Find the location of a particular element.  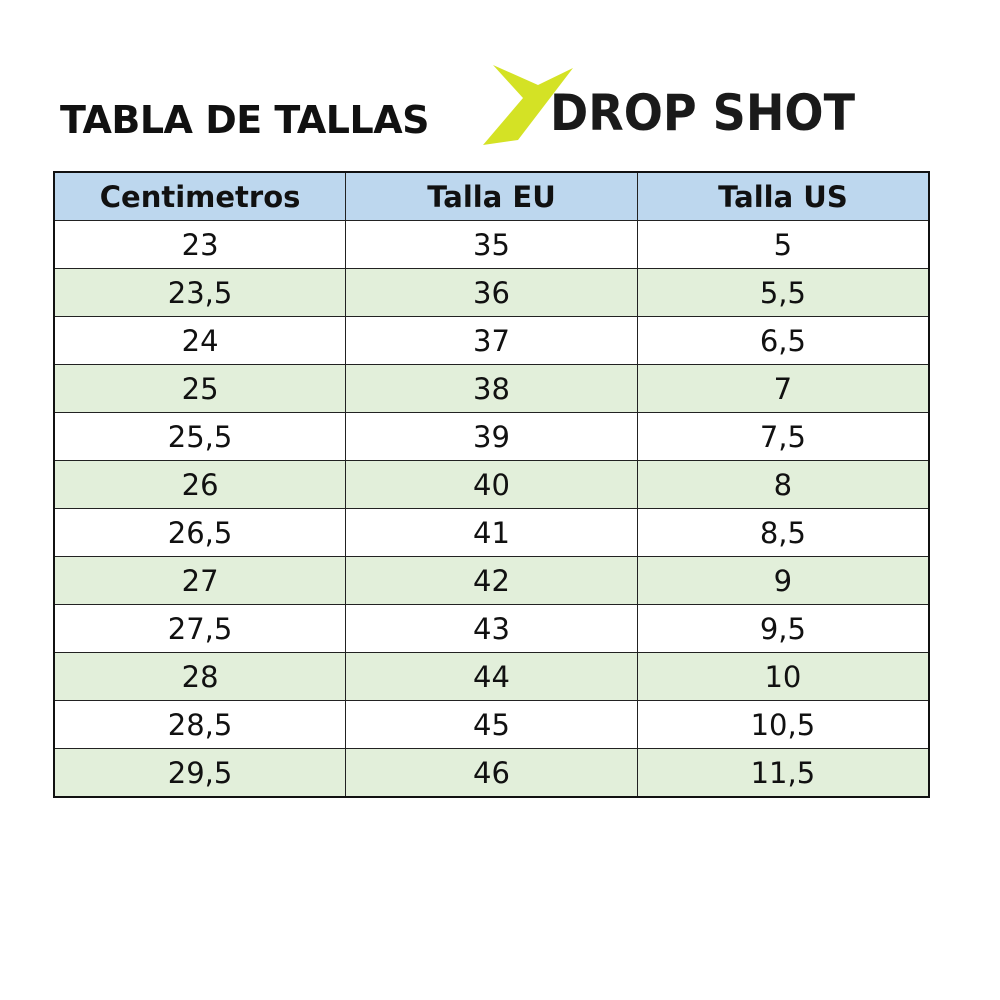

table-row: 28 44 10 is located at coordinates (491, 676).